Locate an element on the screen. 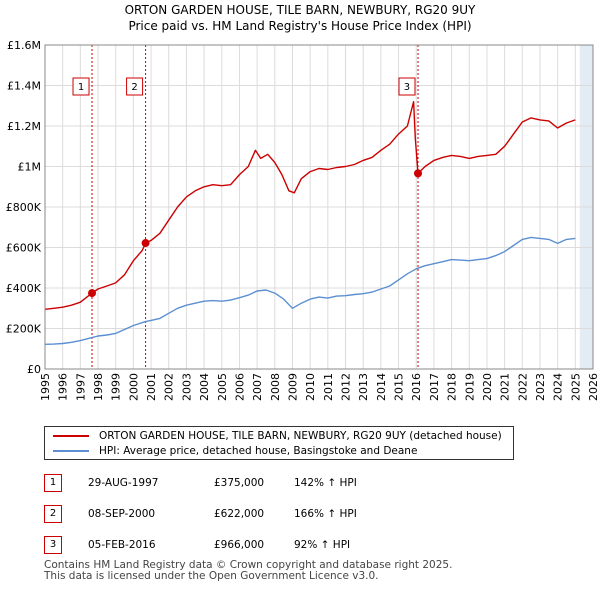  x-tick-label: 2000 is located at coordinates (133, 387).